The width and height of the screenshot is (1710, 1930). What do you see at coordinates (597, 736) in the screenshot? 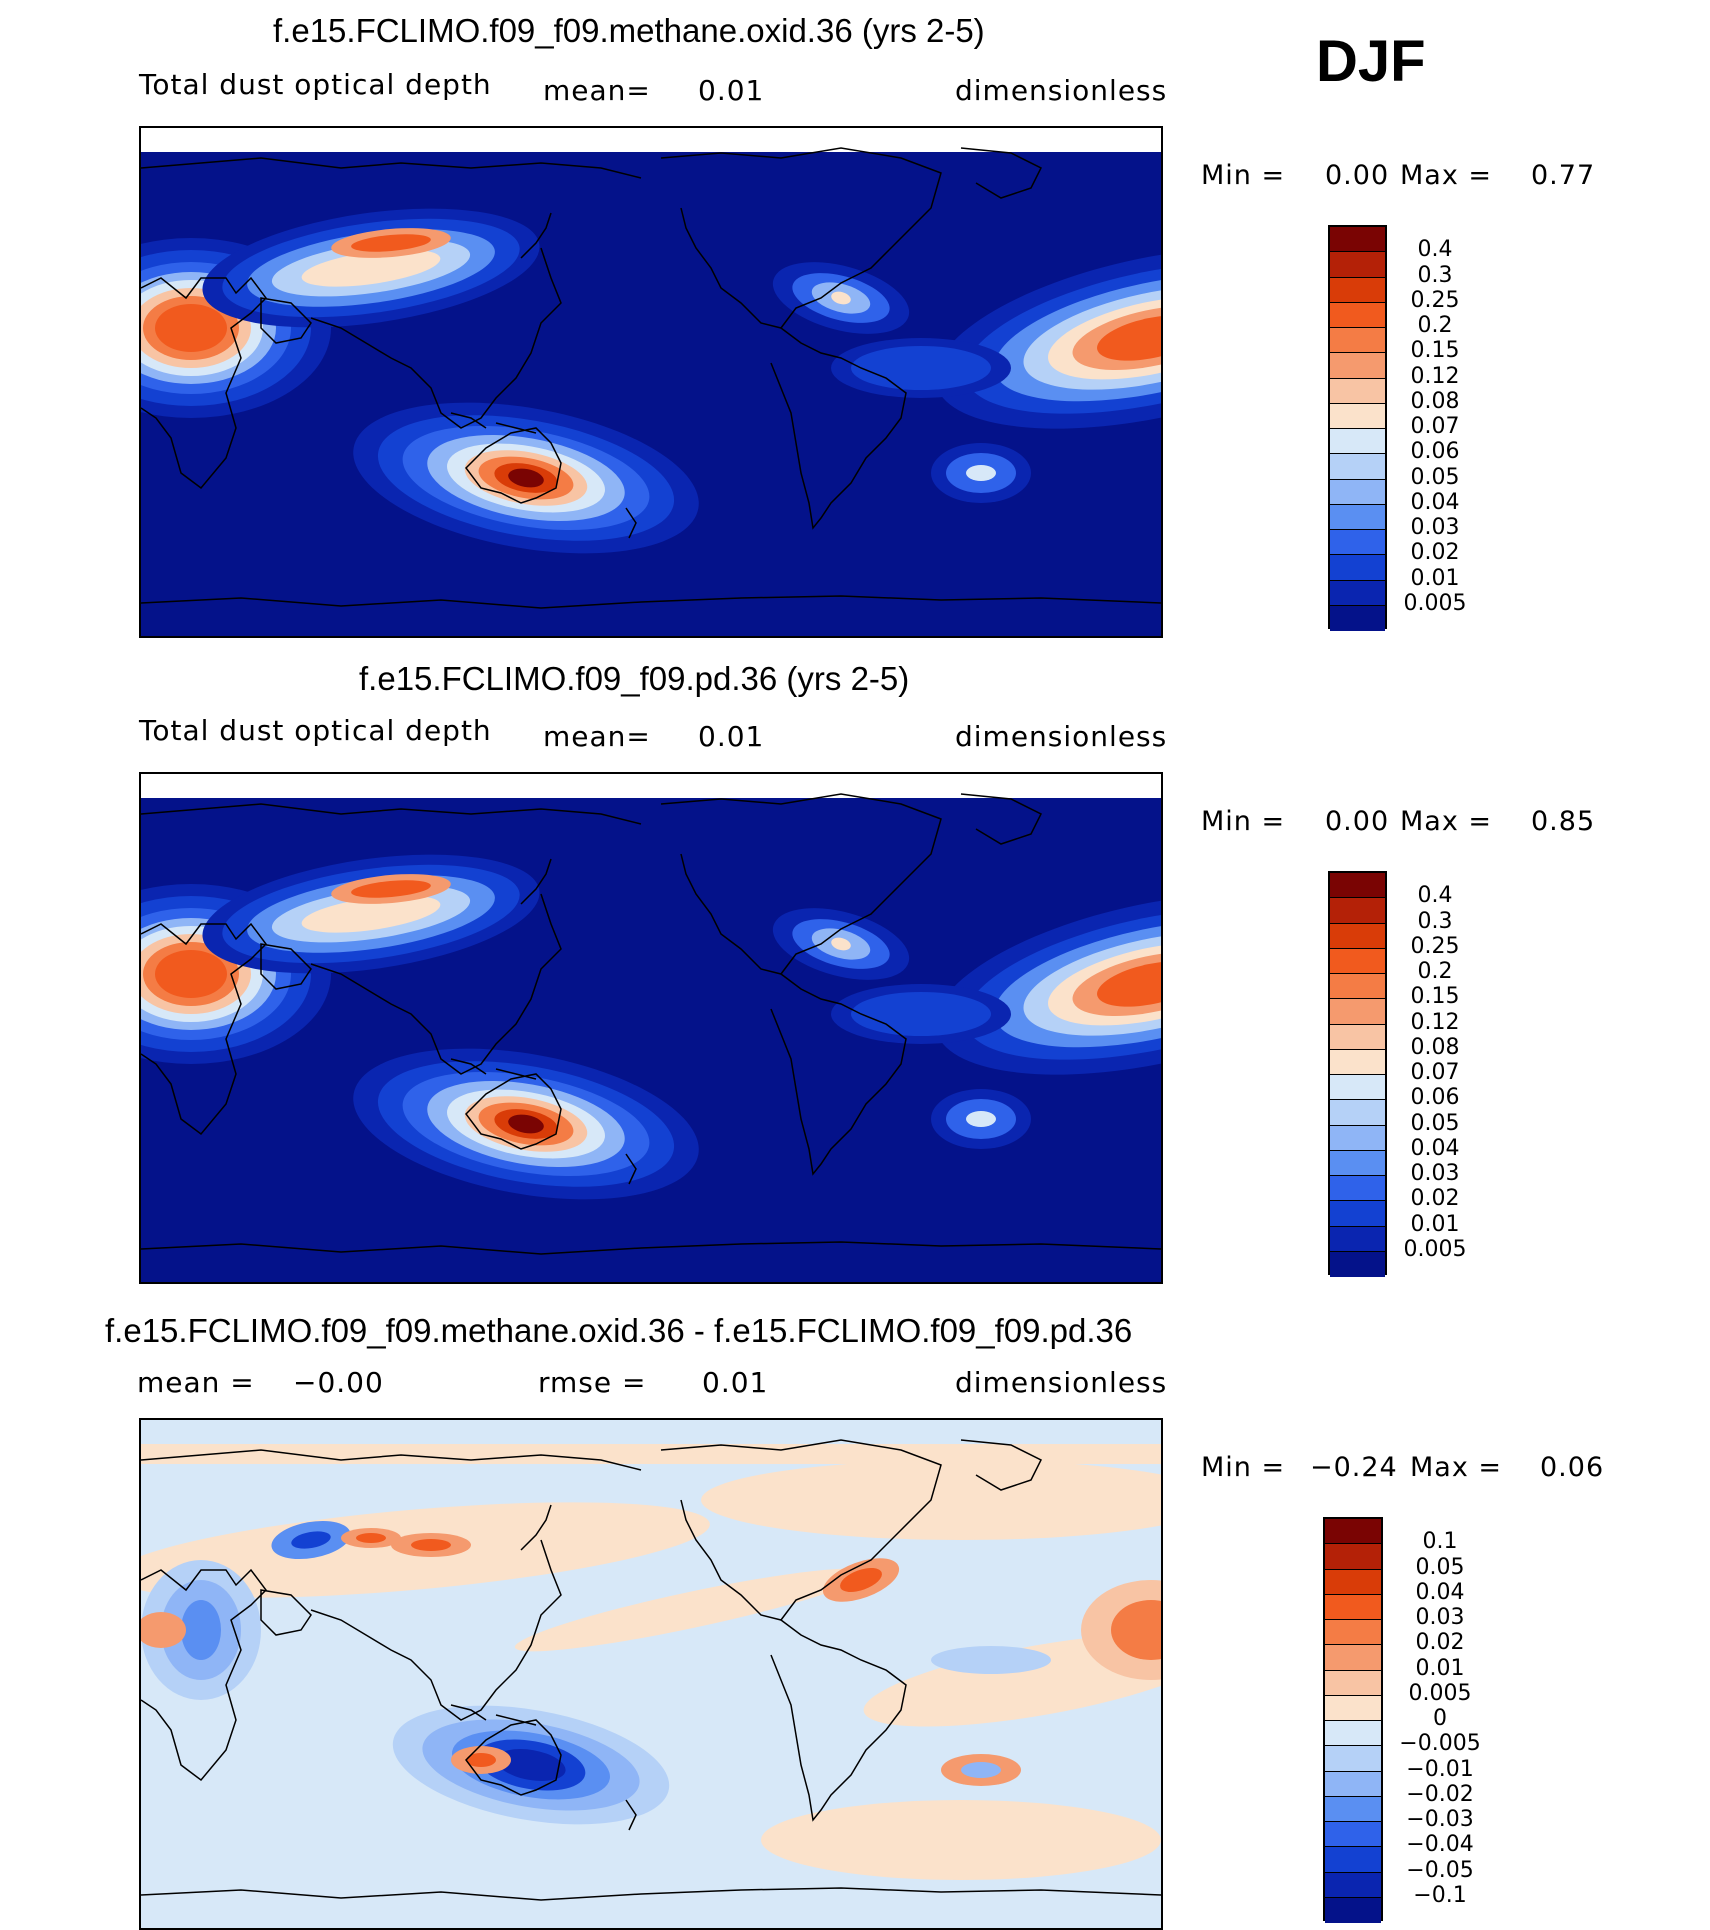
I see `panel-2-mean-label: mean=` at bounding box center [597, 736].